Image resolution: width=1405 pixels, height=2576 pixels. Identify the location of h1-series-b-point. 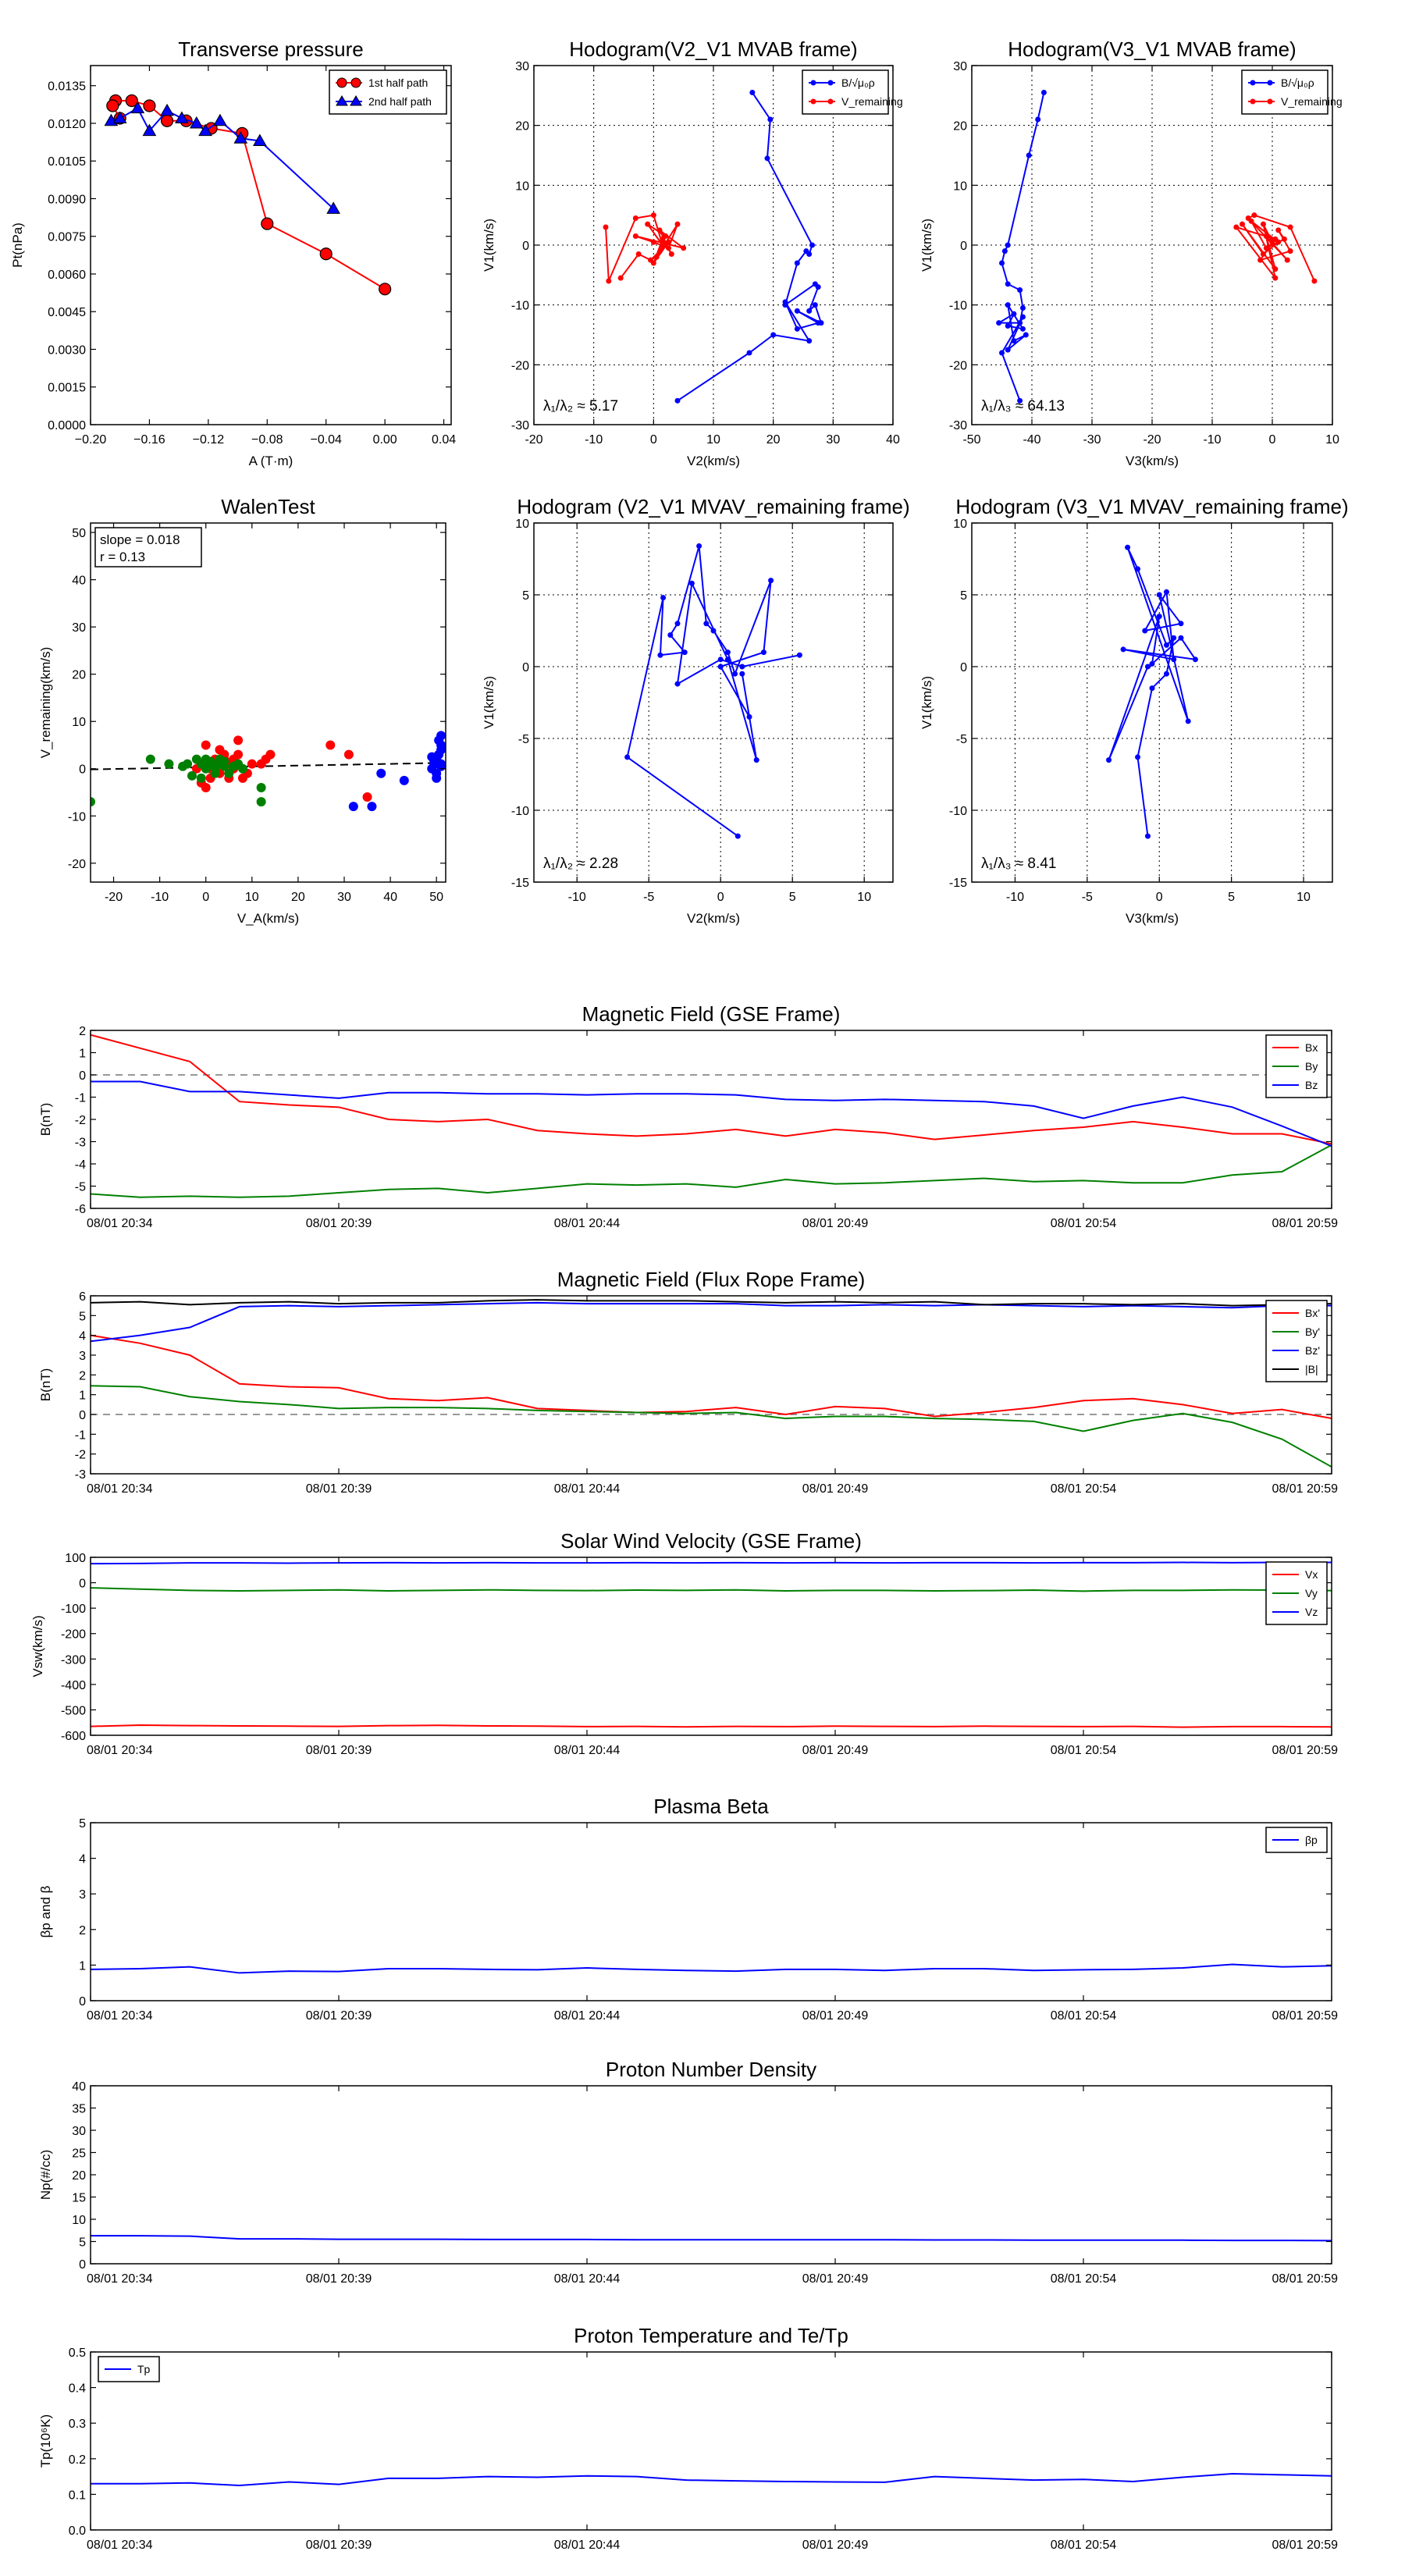
(774, 335).